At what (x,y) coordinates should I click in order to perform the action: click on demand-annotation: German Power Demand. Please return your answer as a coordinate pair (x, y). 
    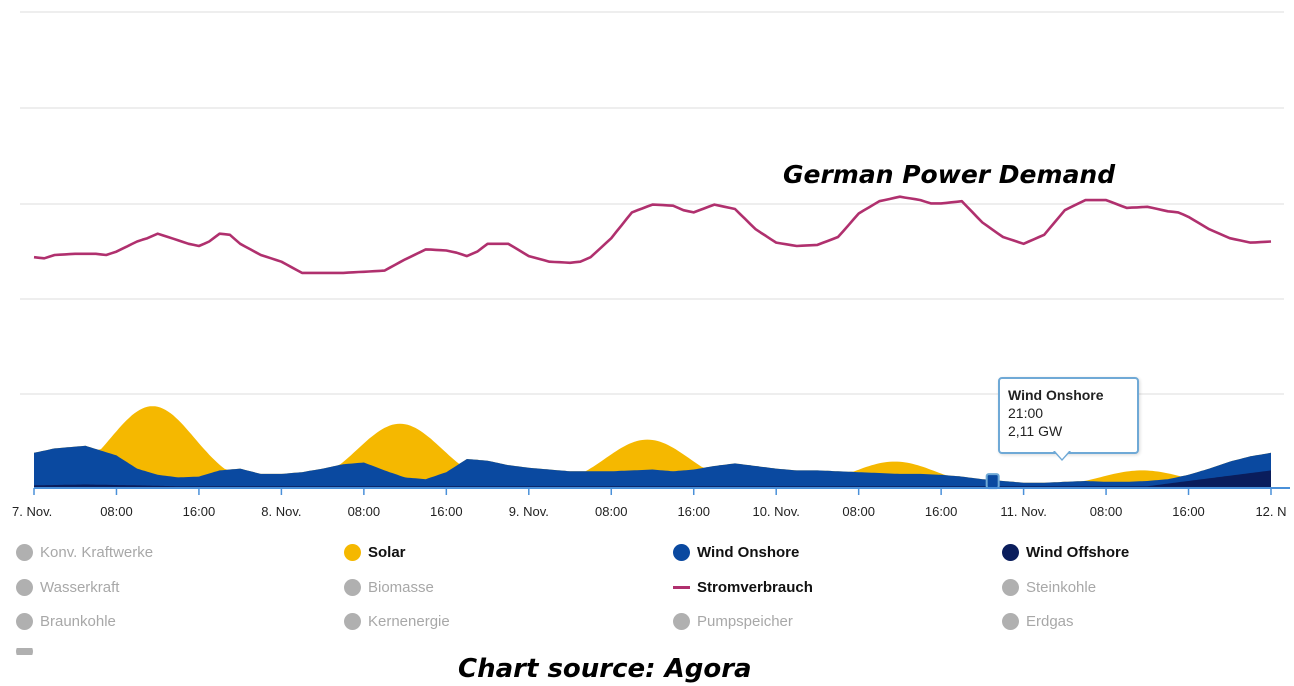
    Looking at the image, I should click on (949, 174).